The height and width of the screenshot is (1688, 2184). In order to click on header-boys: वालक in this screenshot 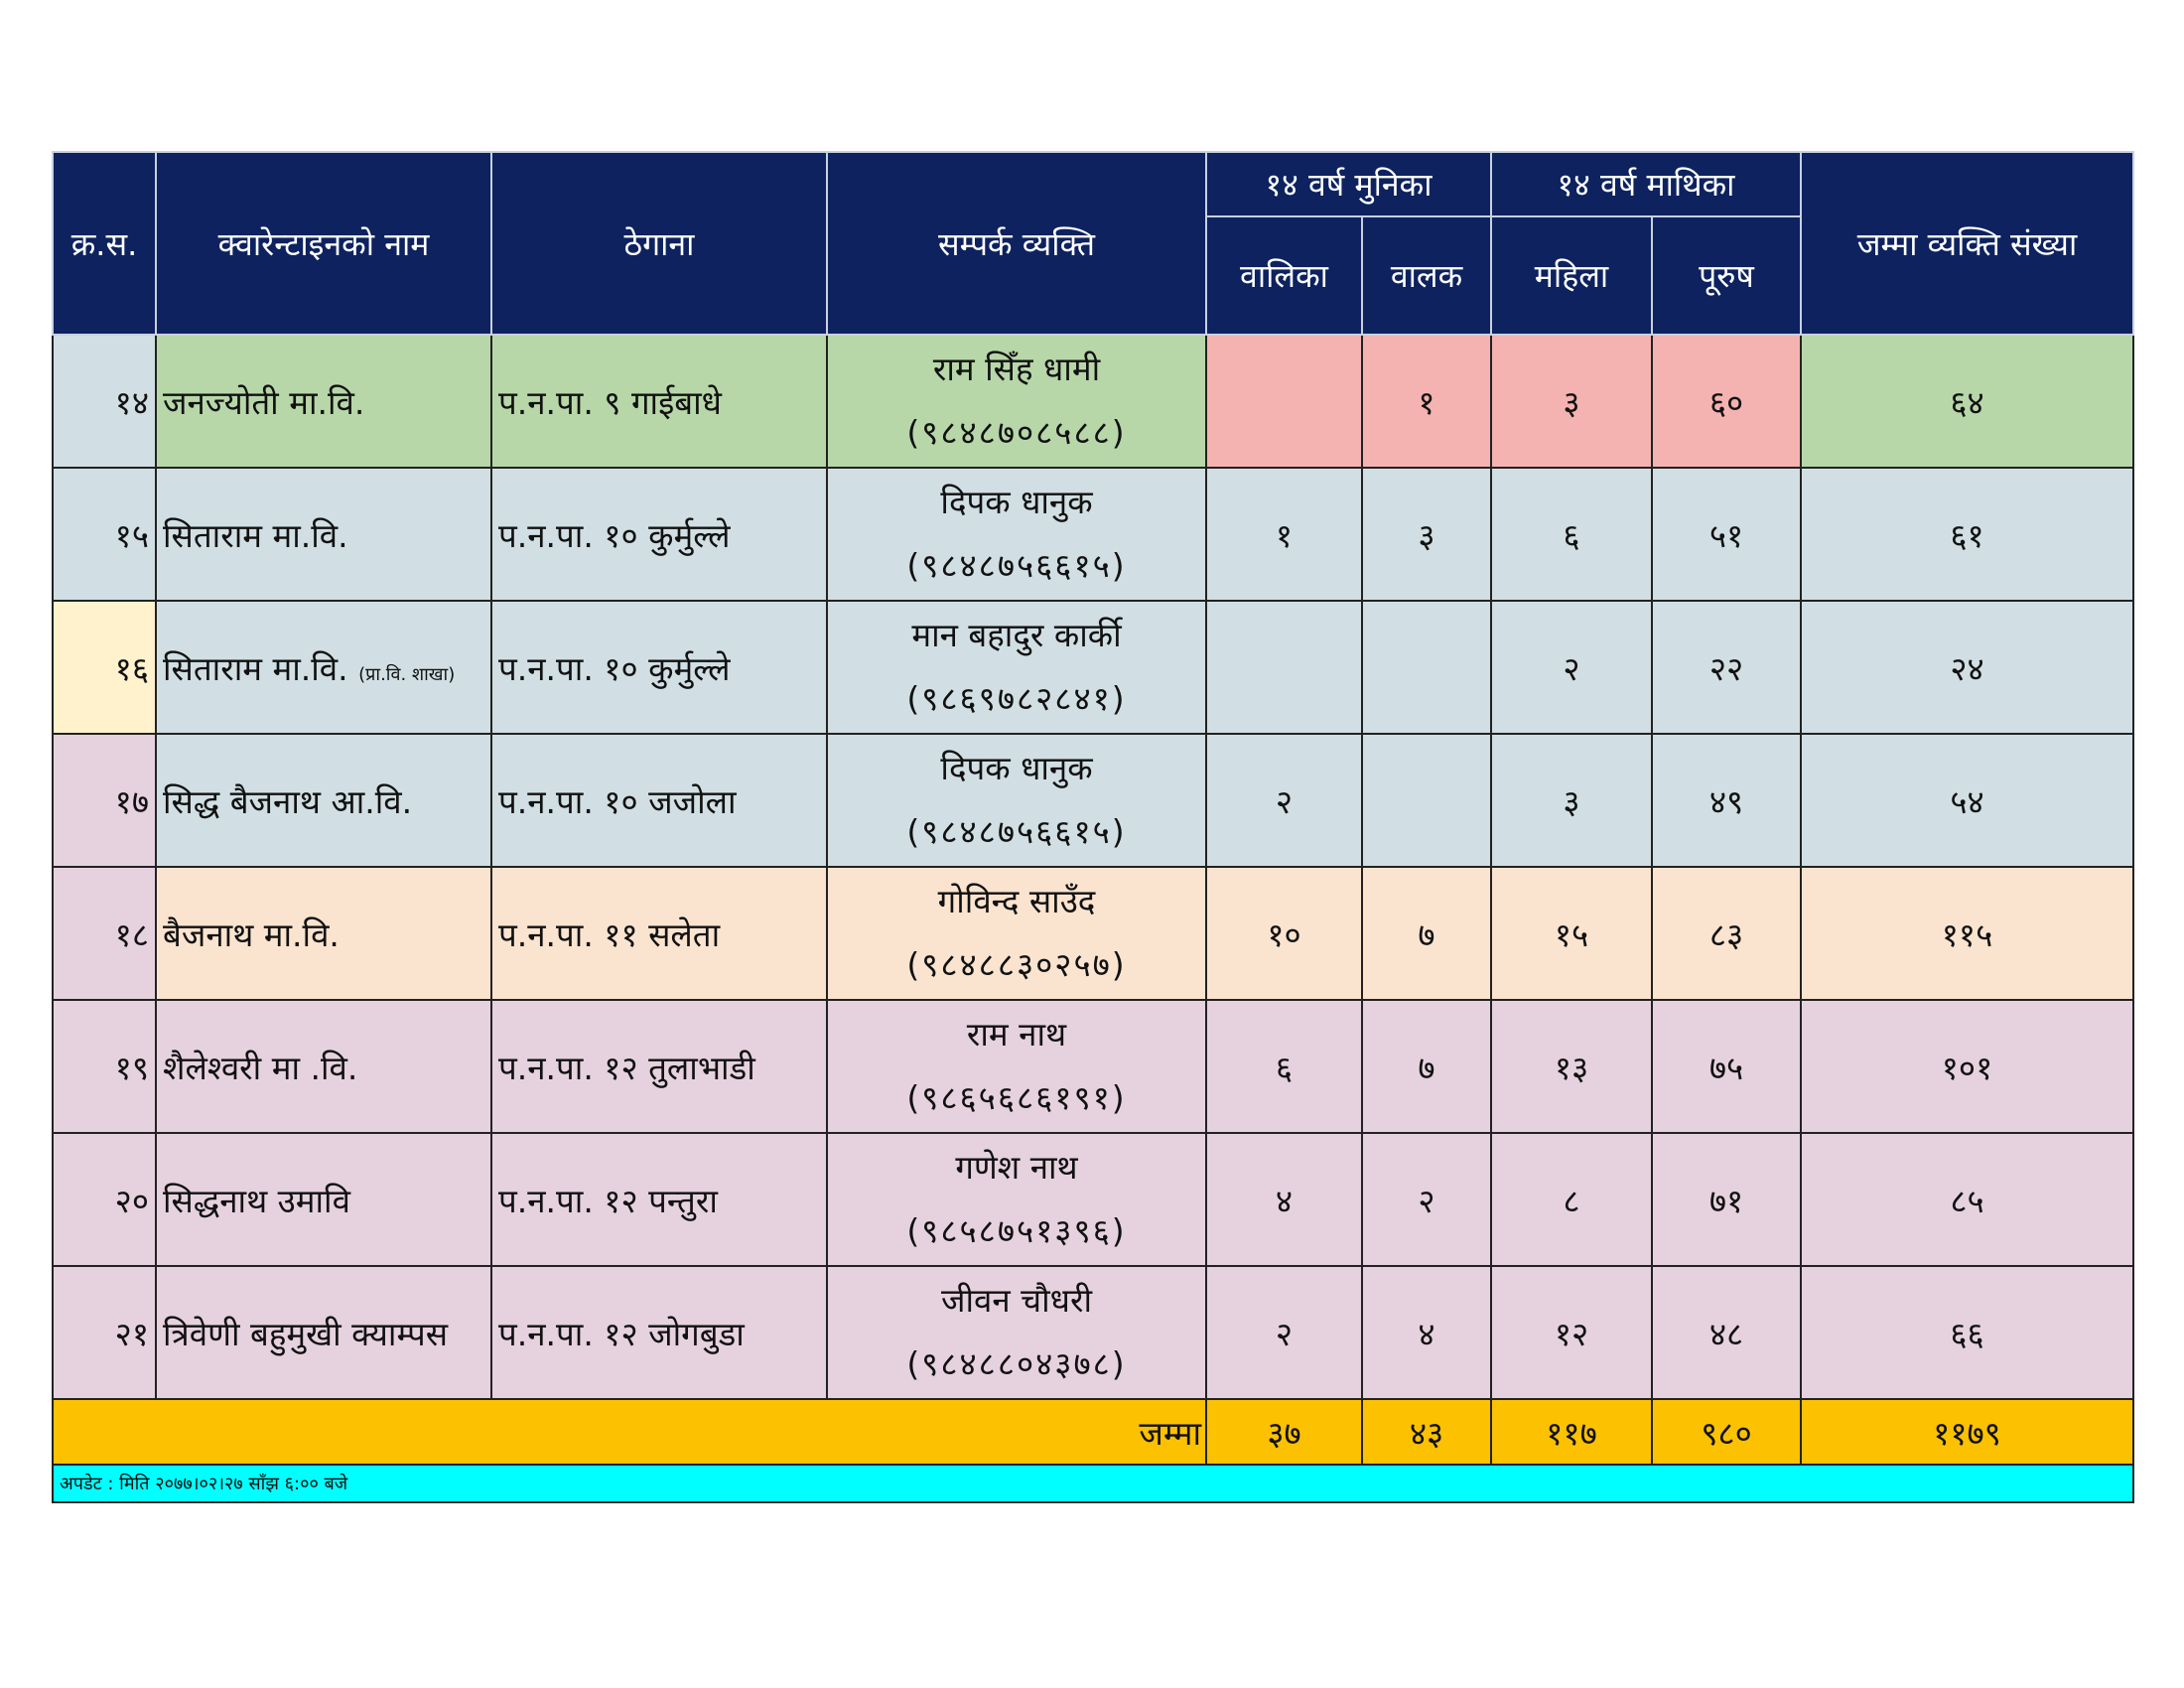, I will do `click(1426, 275)`.